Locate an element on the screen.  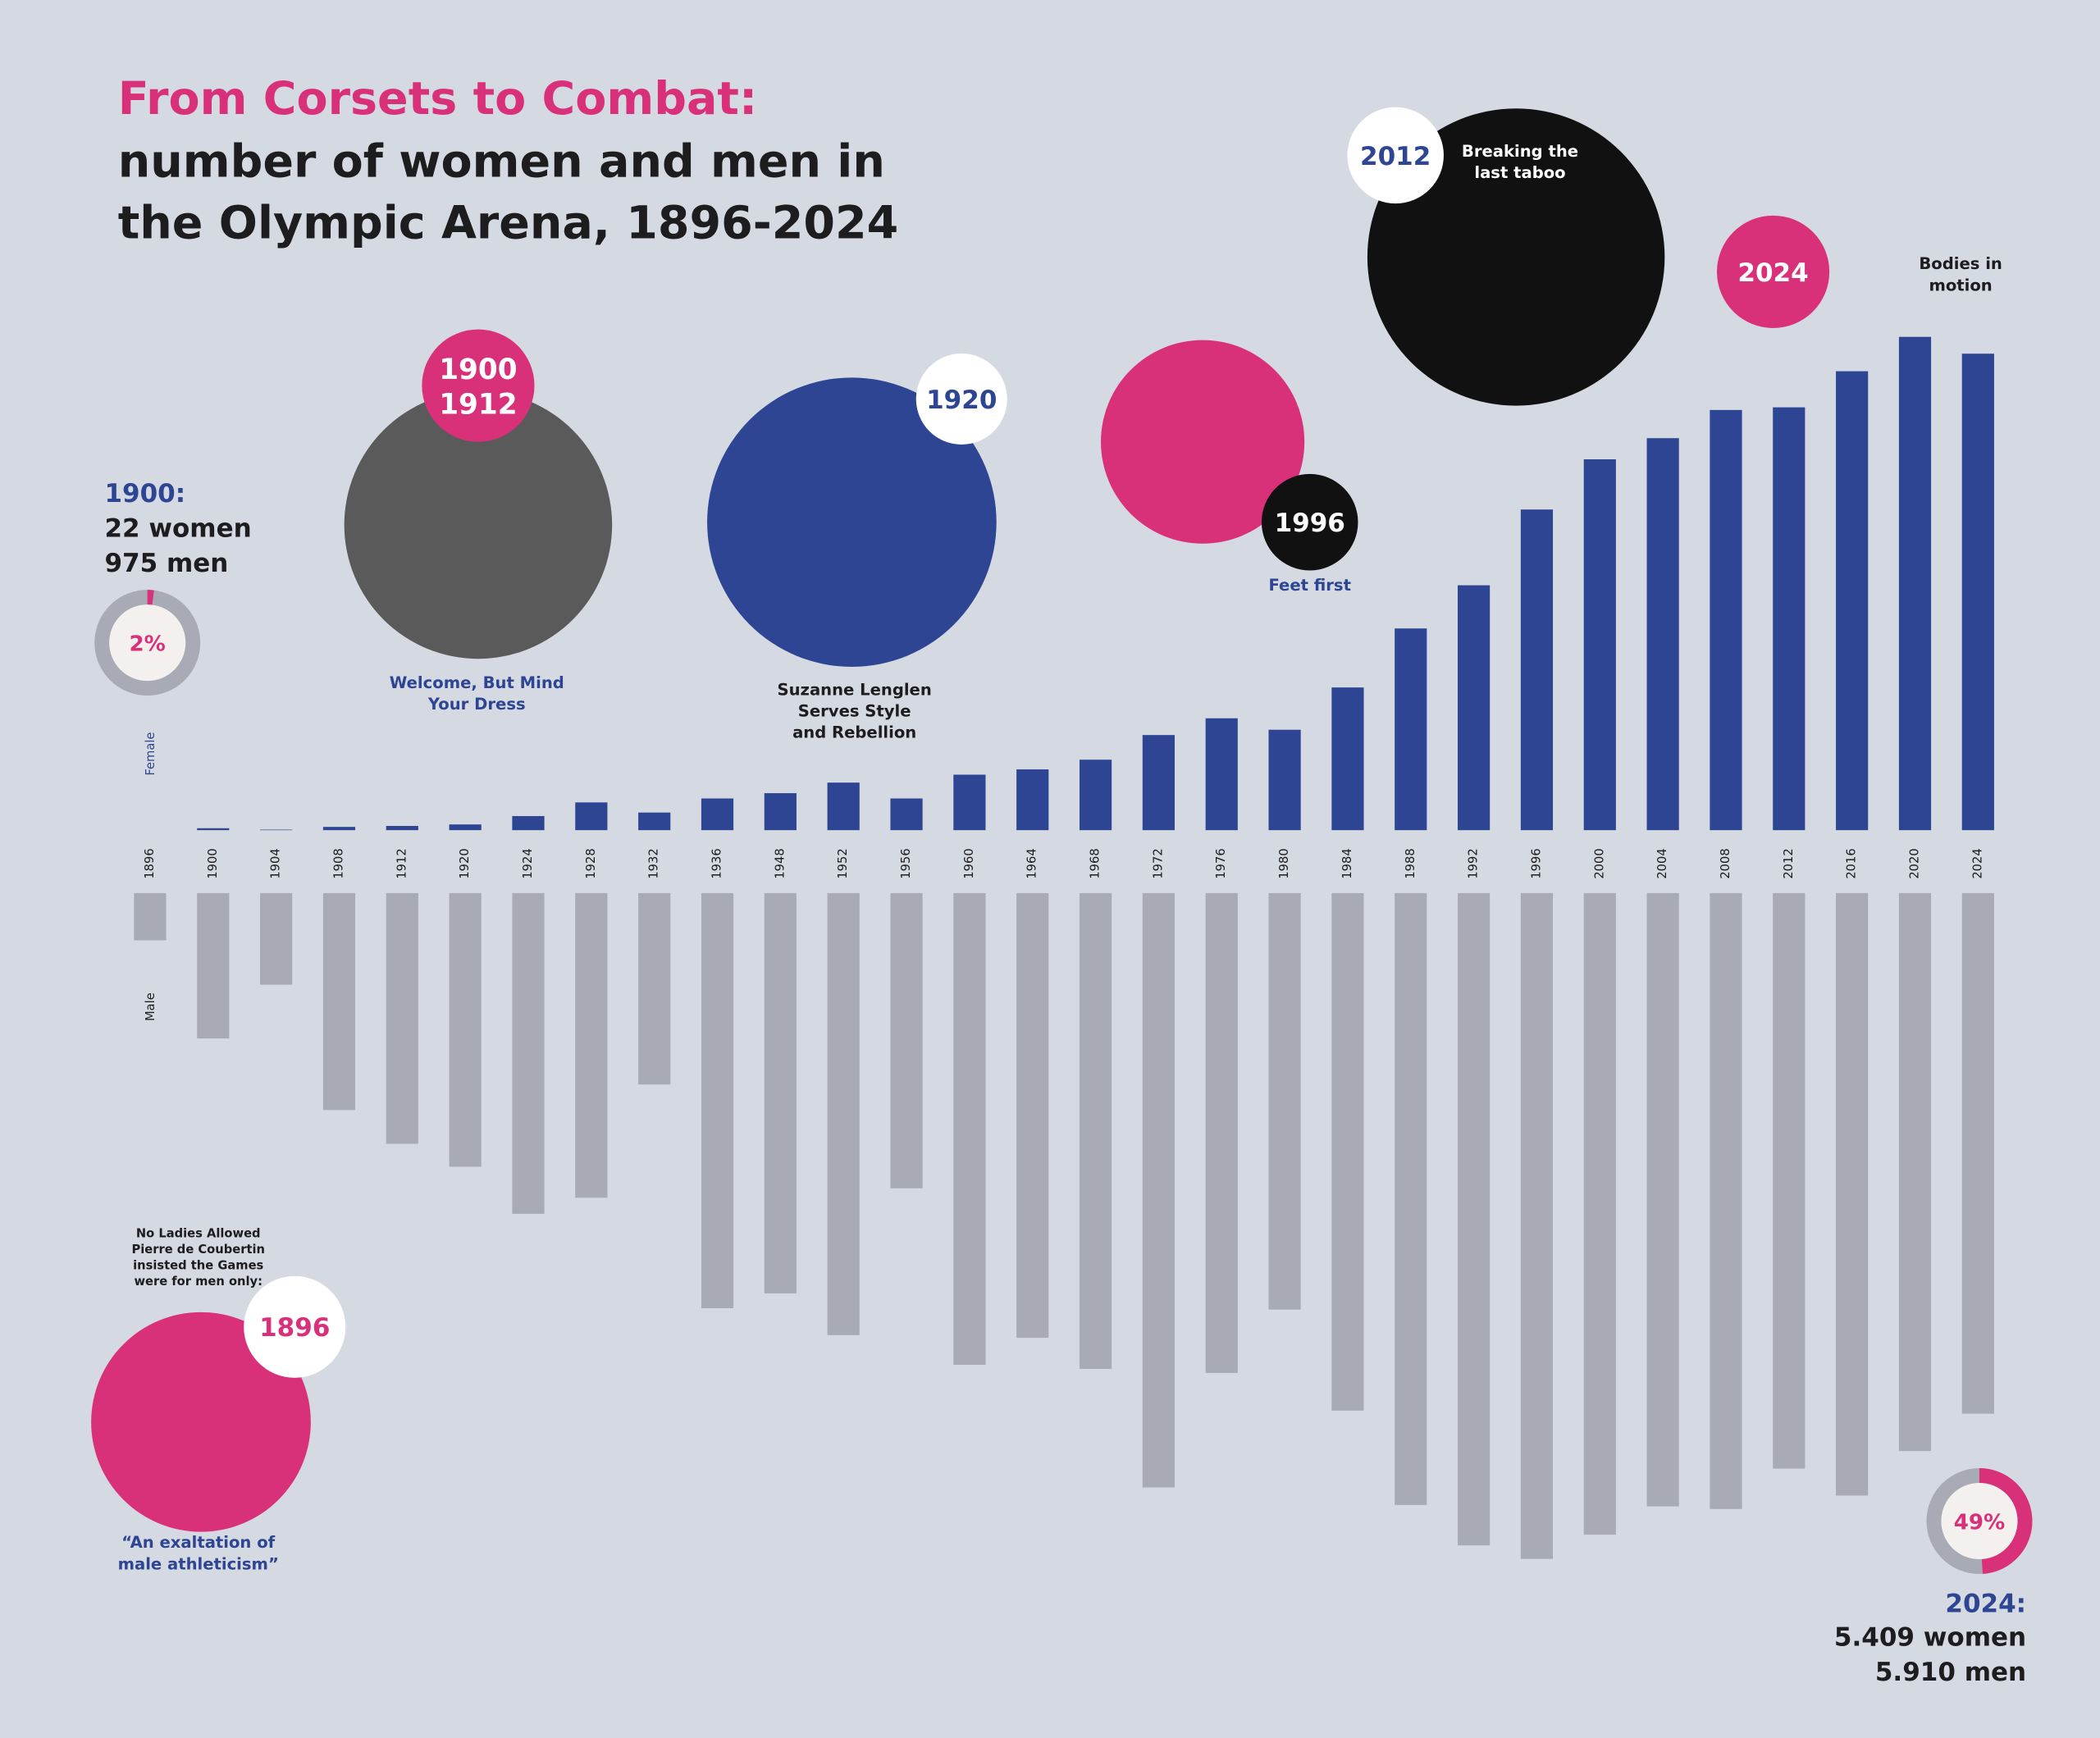
x-tick-label: 1960 is located at coordinates (969, 863).